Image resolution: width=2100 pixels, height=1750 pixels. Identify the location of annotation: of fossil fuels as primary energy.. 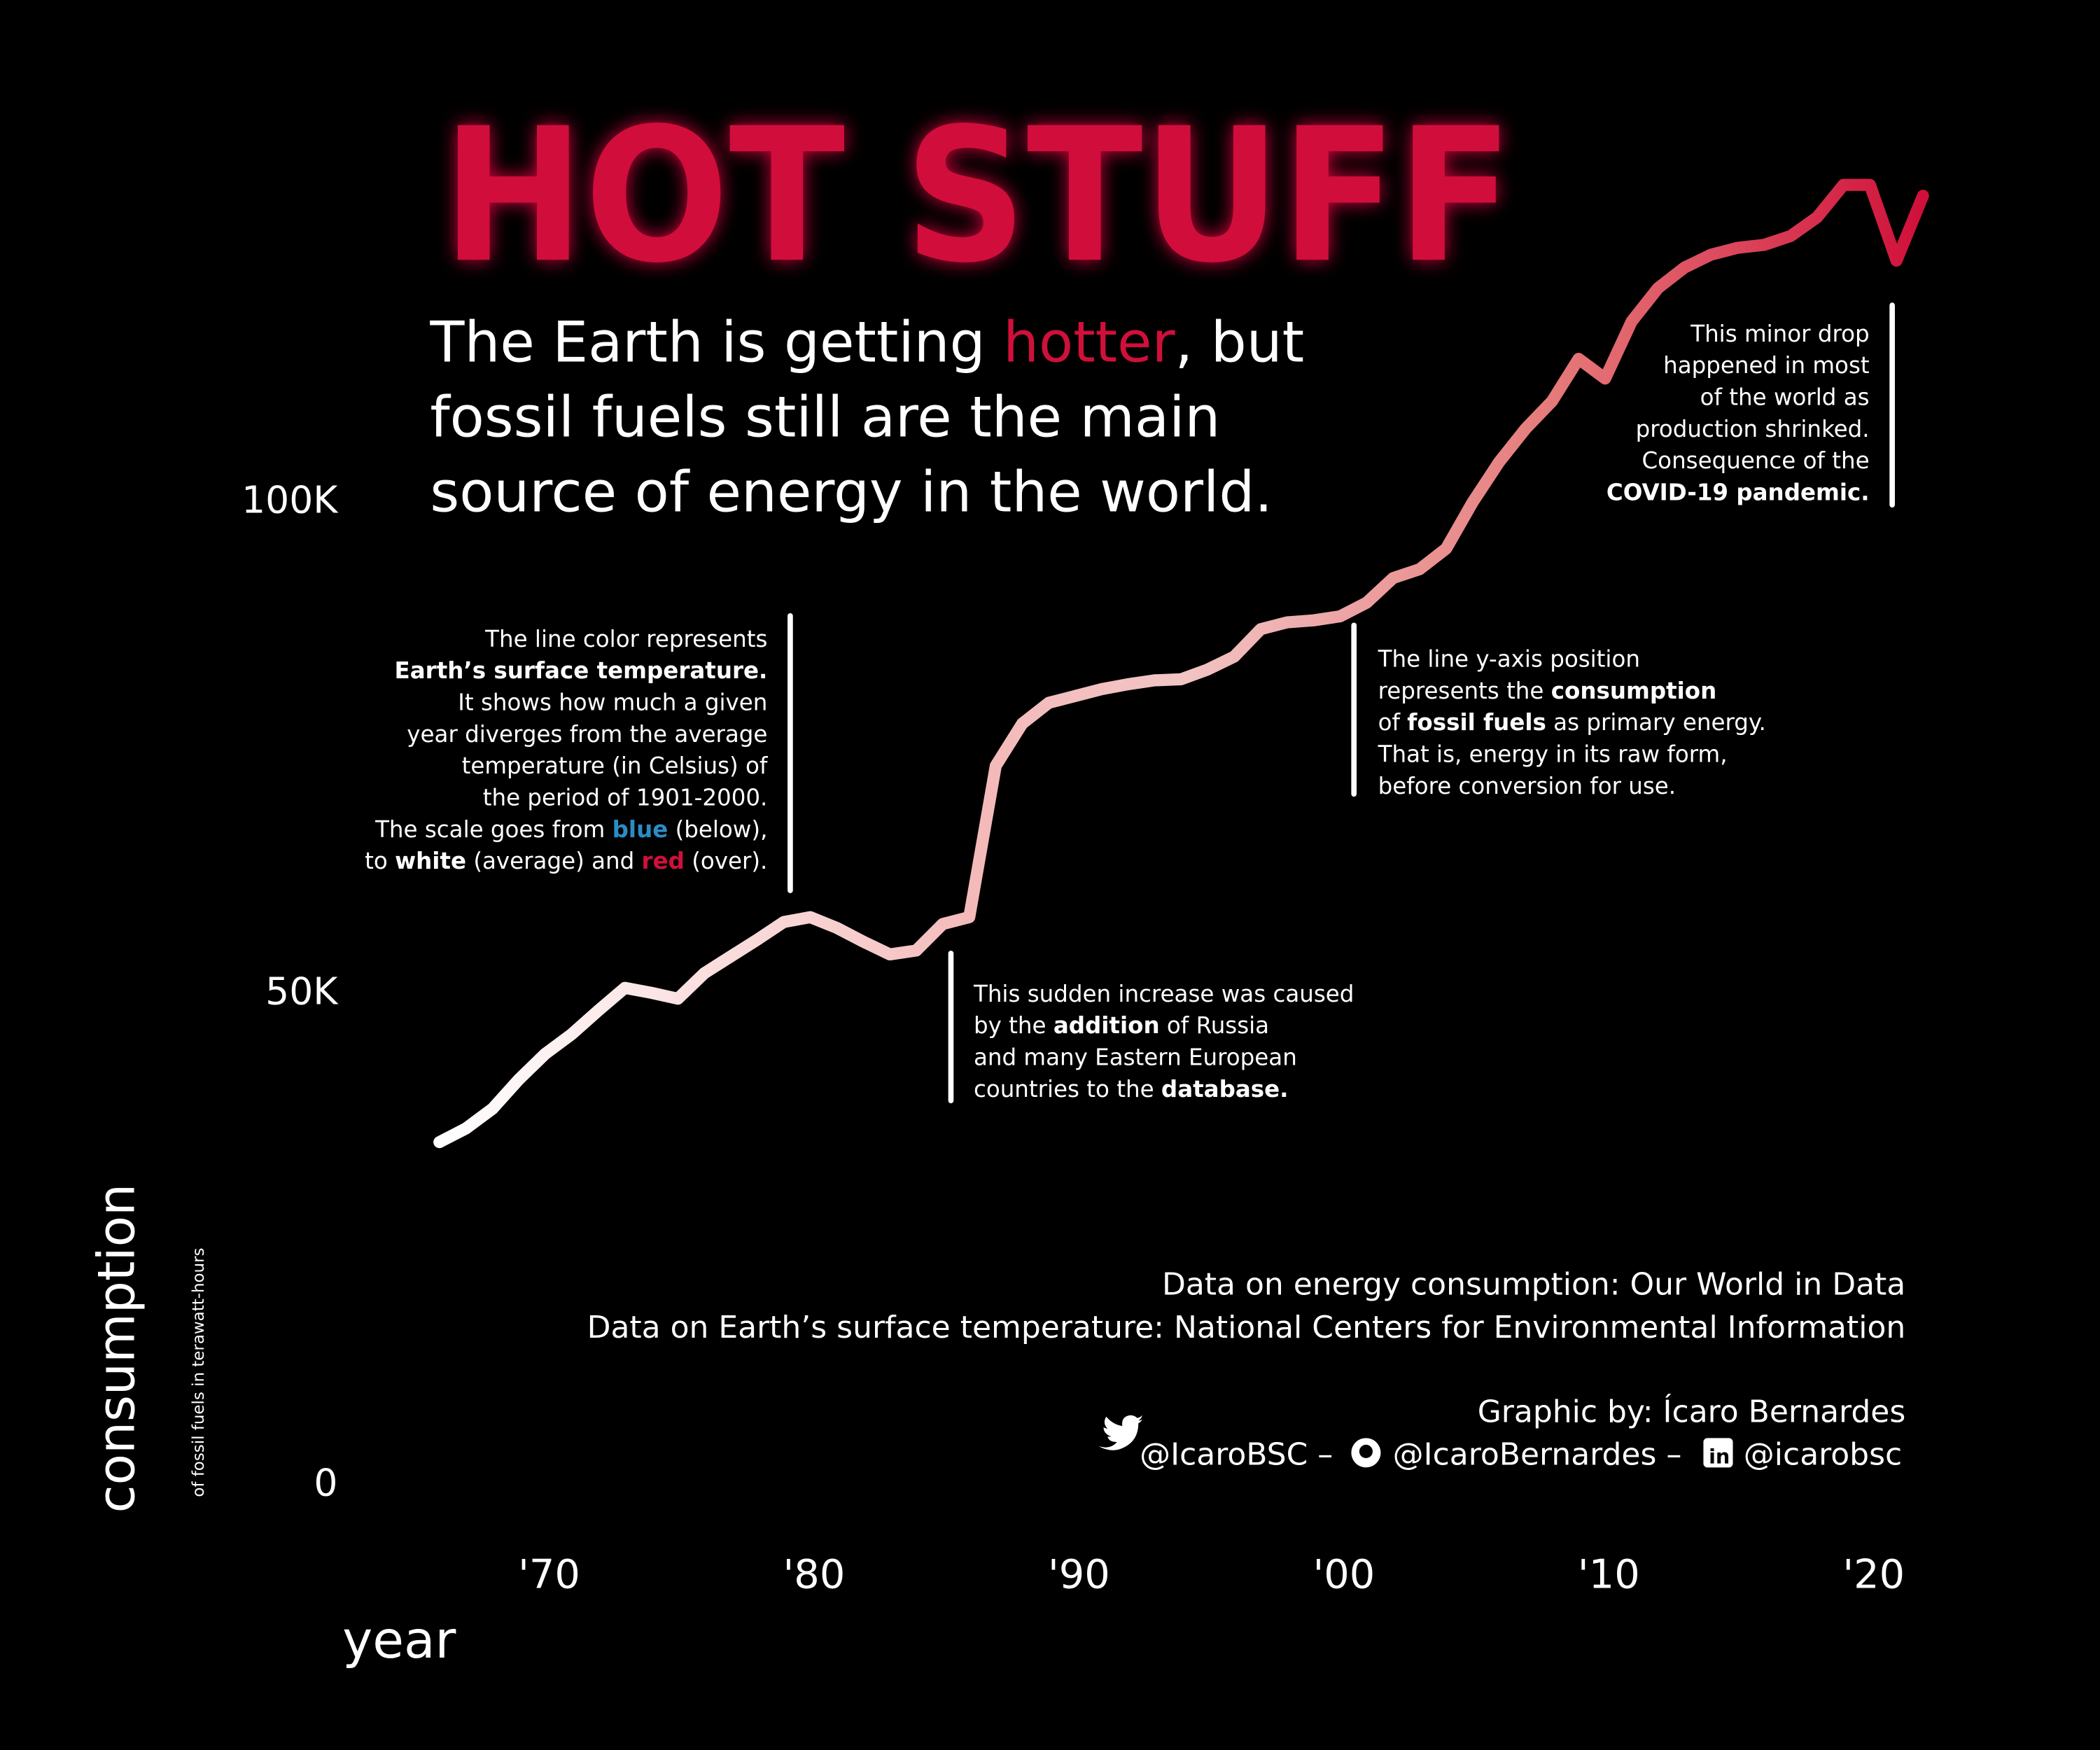
(1572, 722).